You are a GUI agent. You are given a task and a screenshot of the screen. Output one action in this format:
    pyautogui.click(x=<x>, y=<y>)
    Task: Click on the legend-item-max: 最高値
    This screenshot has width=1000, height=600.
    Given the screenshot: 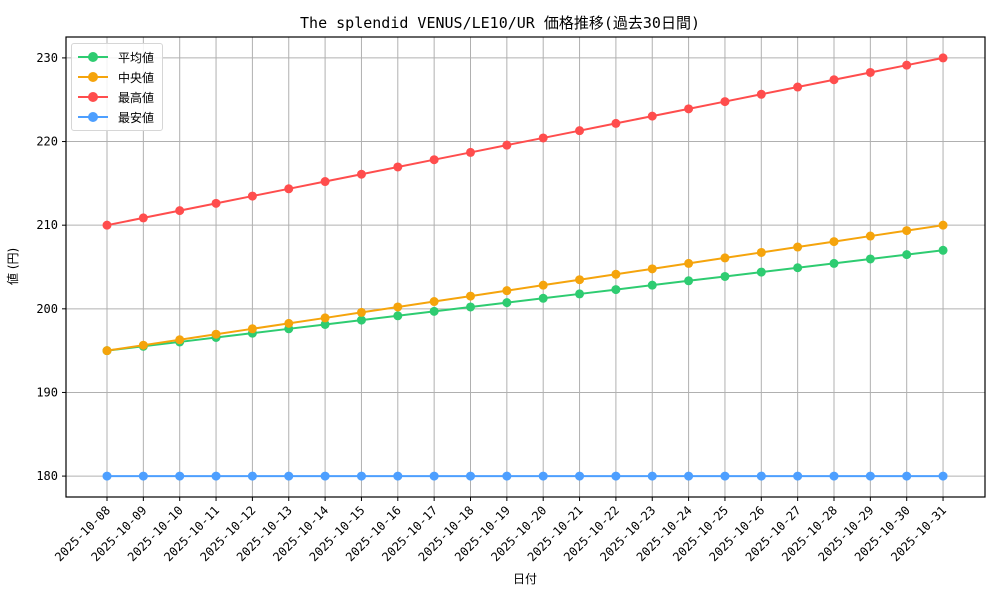 What is the action you would take?
    pyautogui.click(x=116, y=97)
    